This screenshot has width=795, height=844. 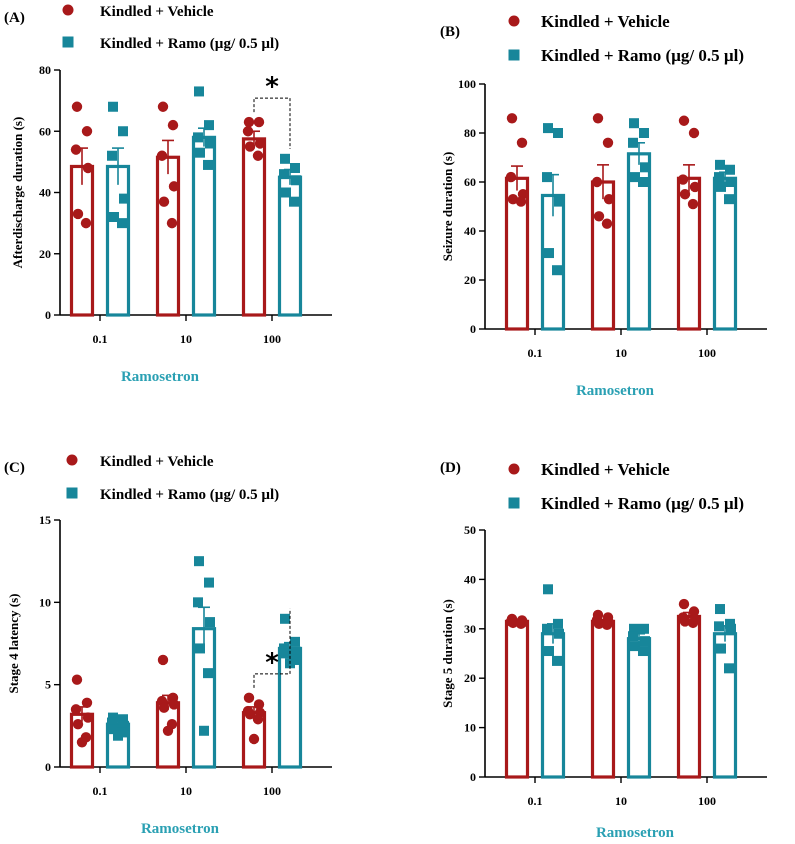 What do you see at coordinates (180, 829) in the screenshot?
I see `x-axis-title: Ramosetron` at bounding box center [180, 829].